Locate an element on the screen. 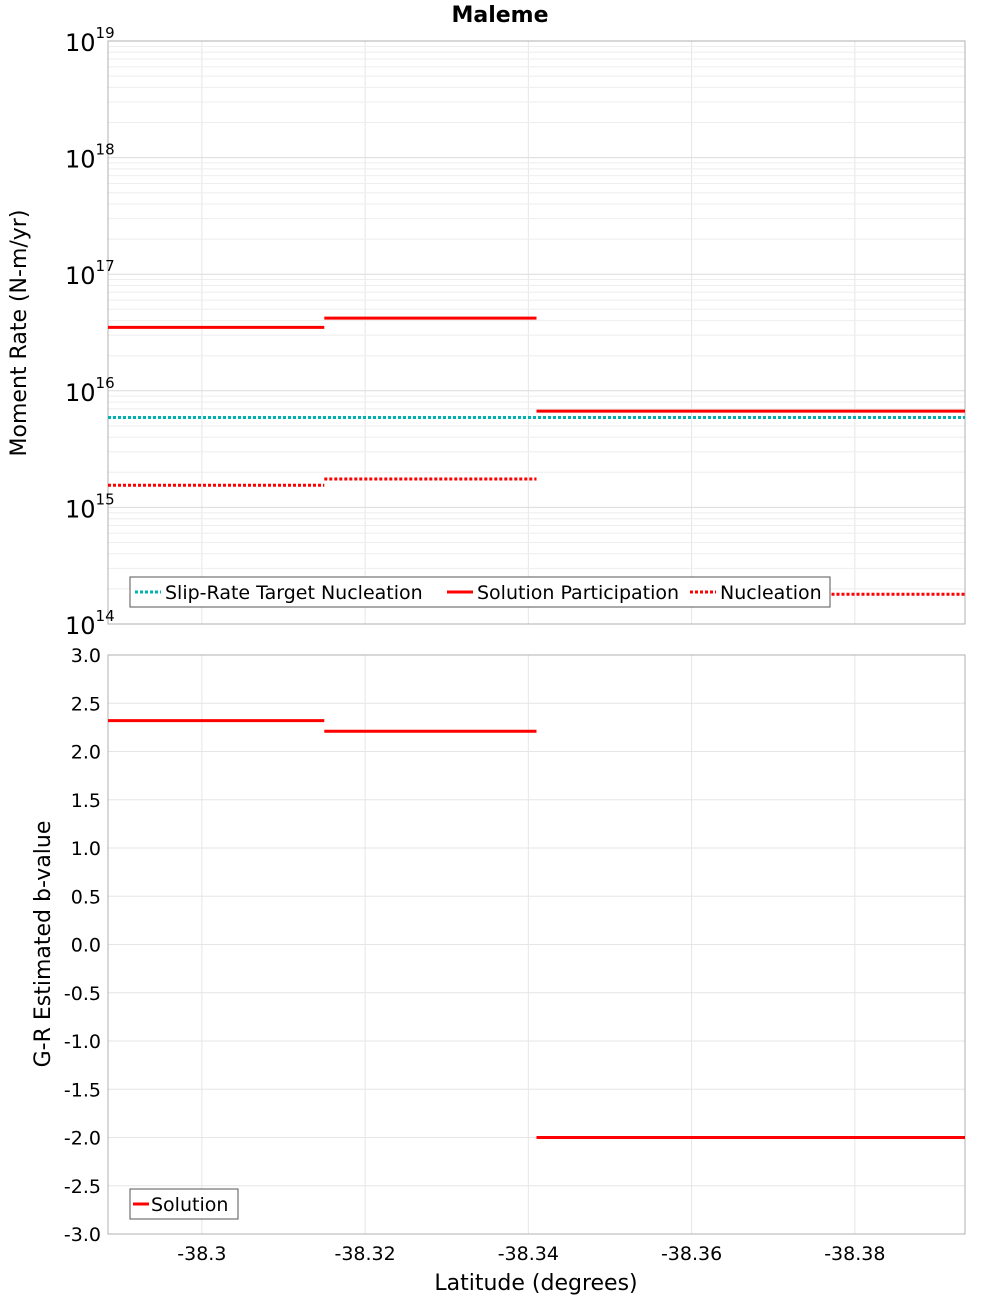  bottom-y-tick-label: 2.0 is located at coordinates (86, 753).